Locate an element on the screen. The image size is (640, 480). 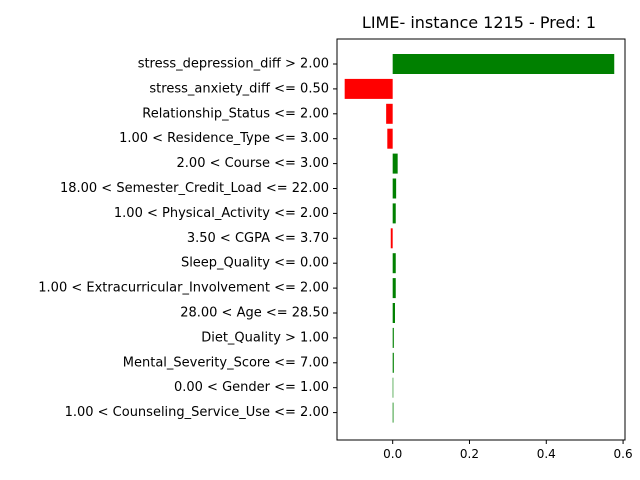
y-tick-label: stress_anxiety_diff <= 0.50 is located at coordinates (239, 88).